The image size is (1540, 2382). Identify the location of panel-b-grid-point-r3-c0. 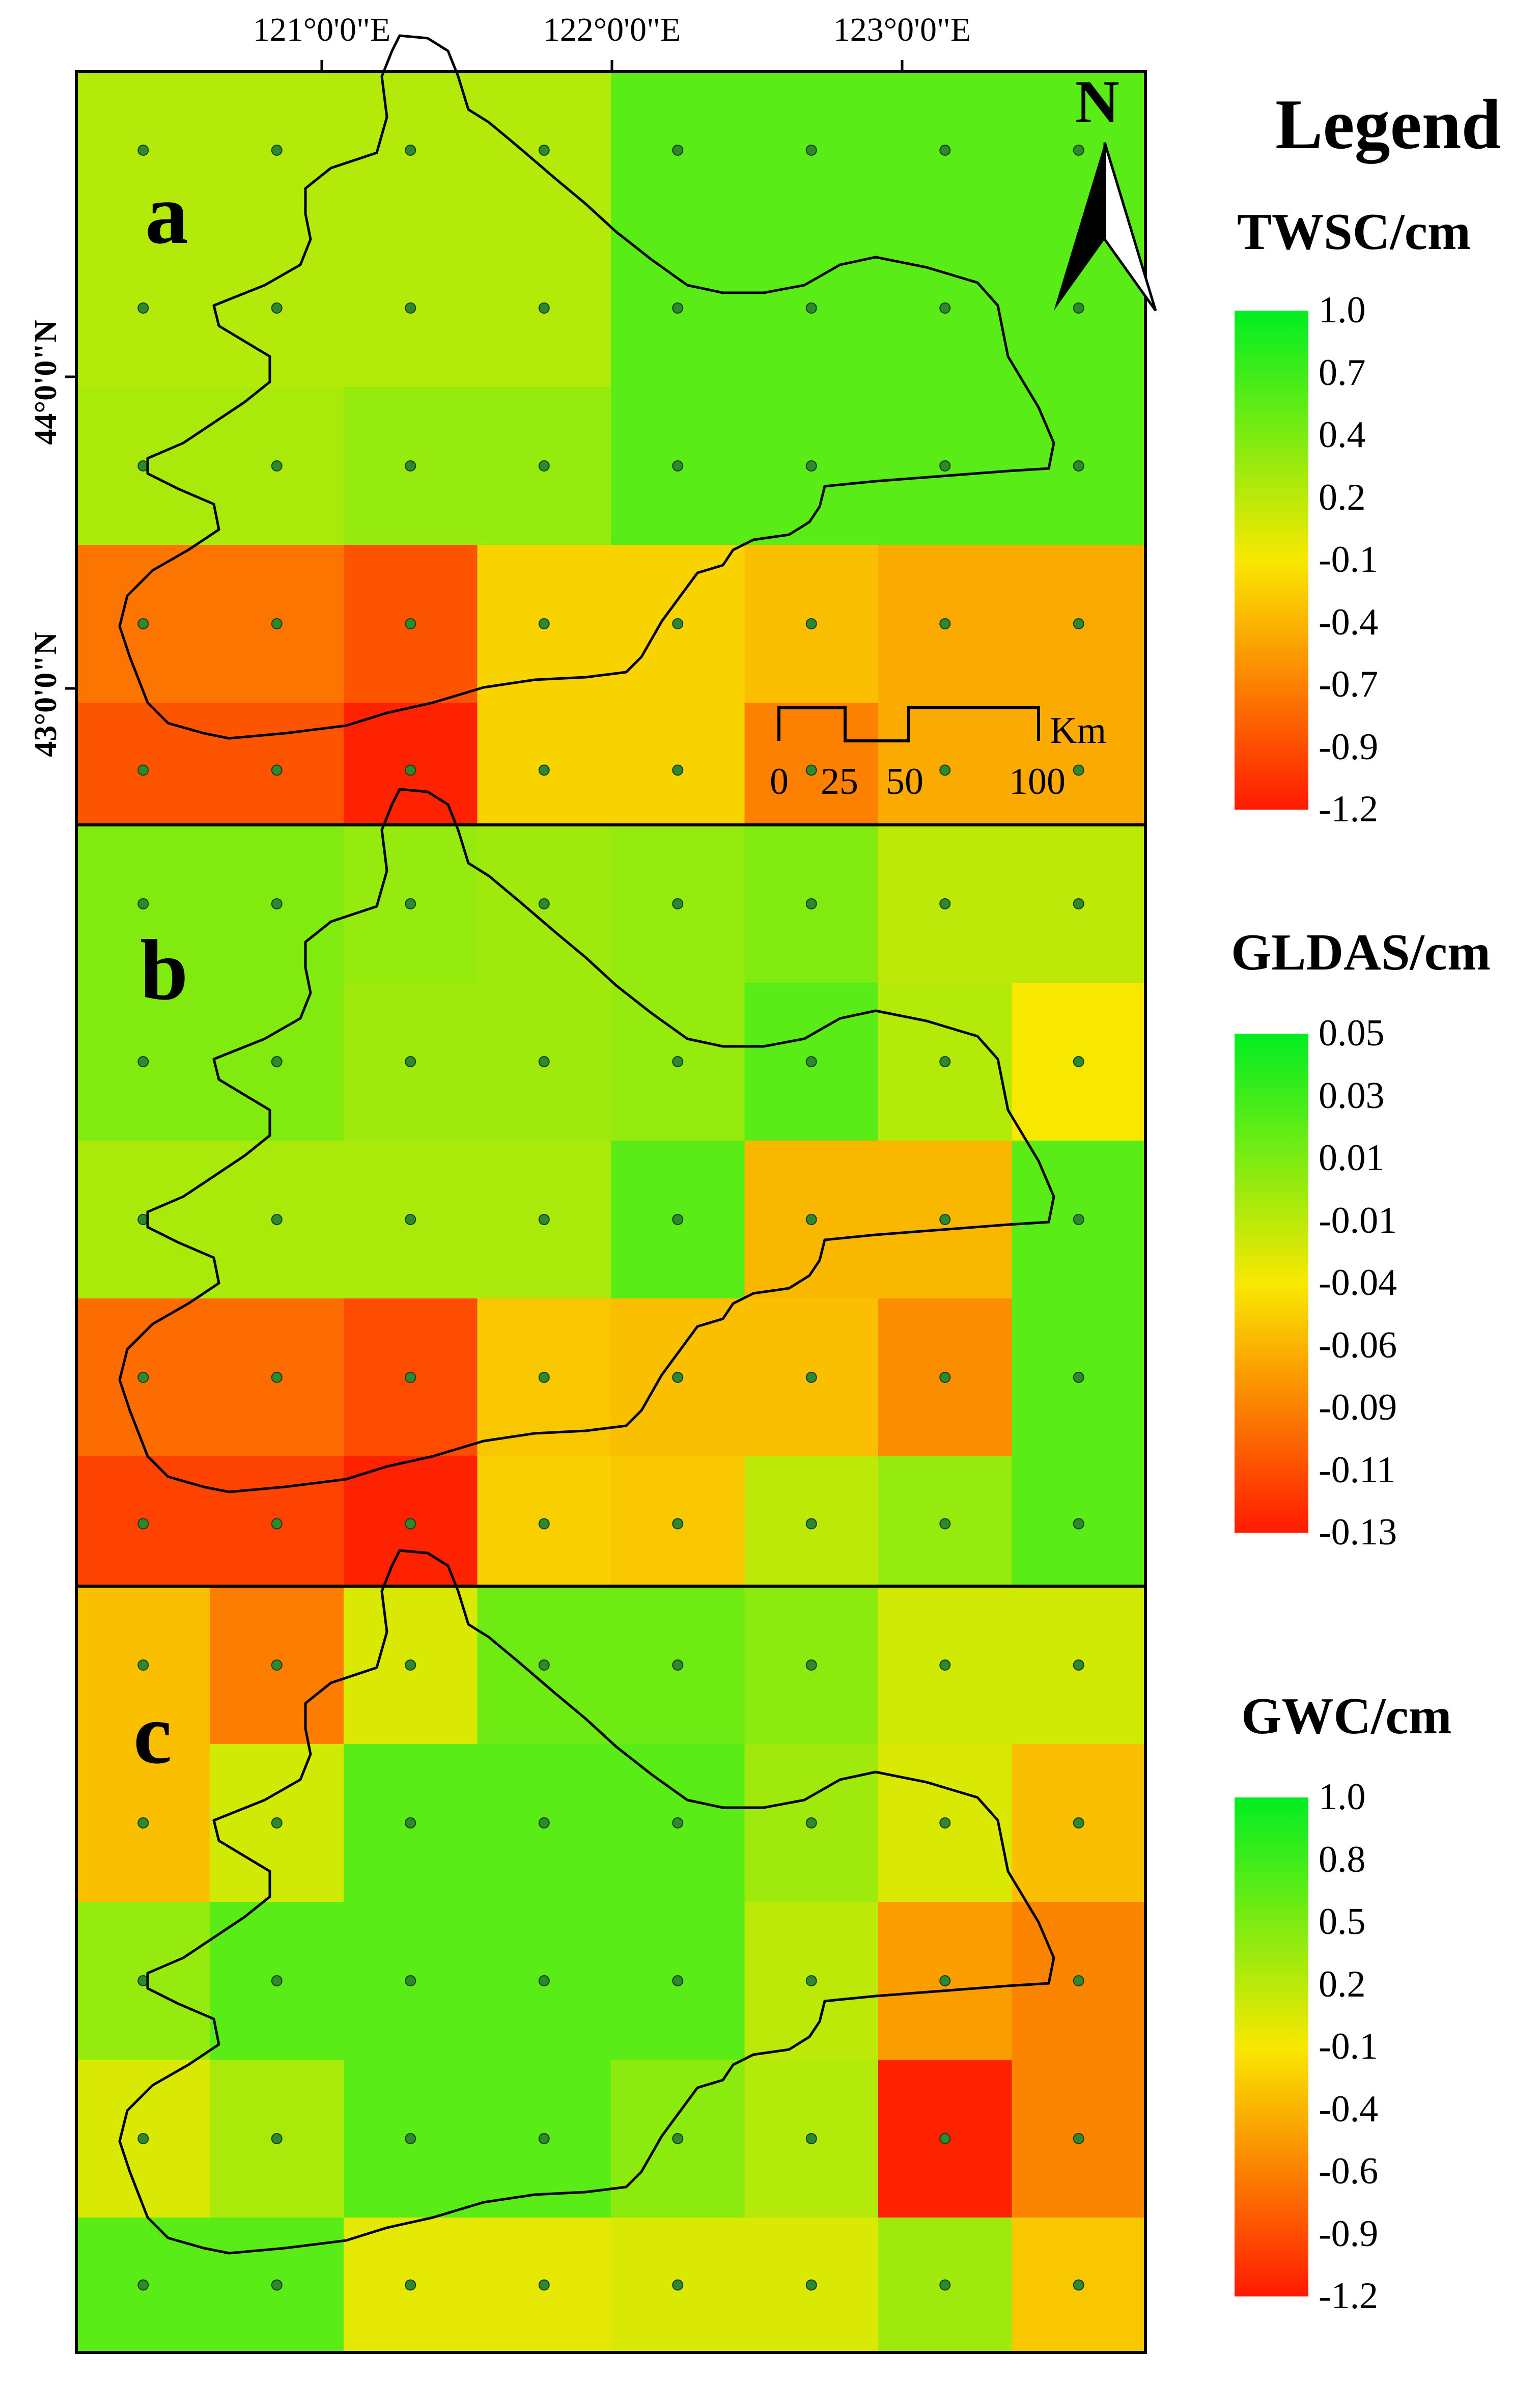
(143, 1377).